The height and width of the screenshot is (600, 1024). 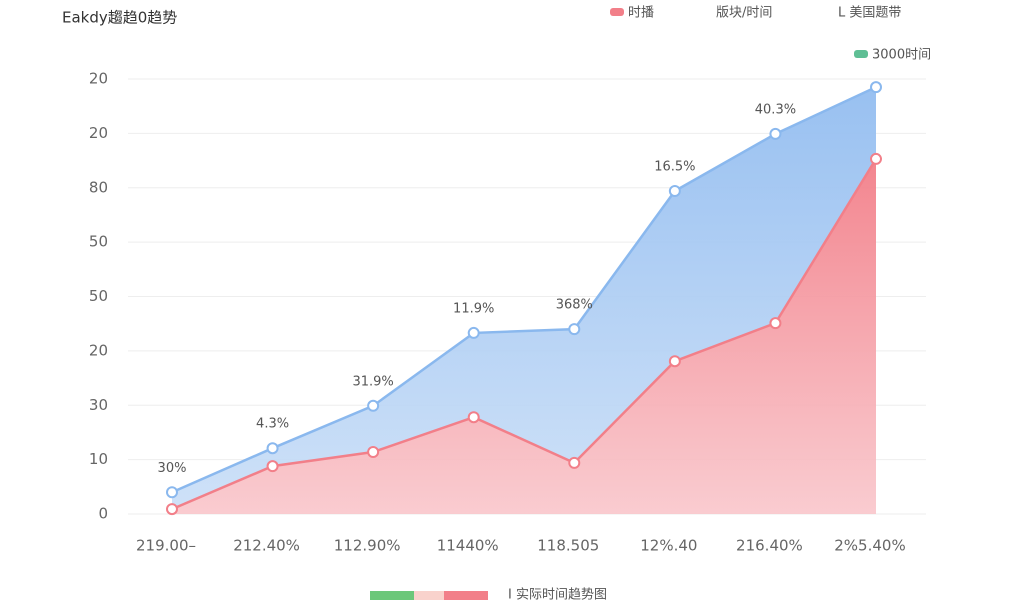 I want to click on x-tick-label: 12%.40, so click(x=668, y=546).